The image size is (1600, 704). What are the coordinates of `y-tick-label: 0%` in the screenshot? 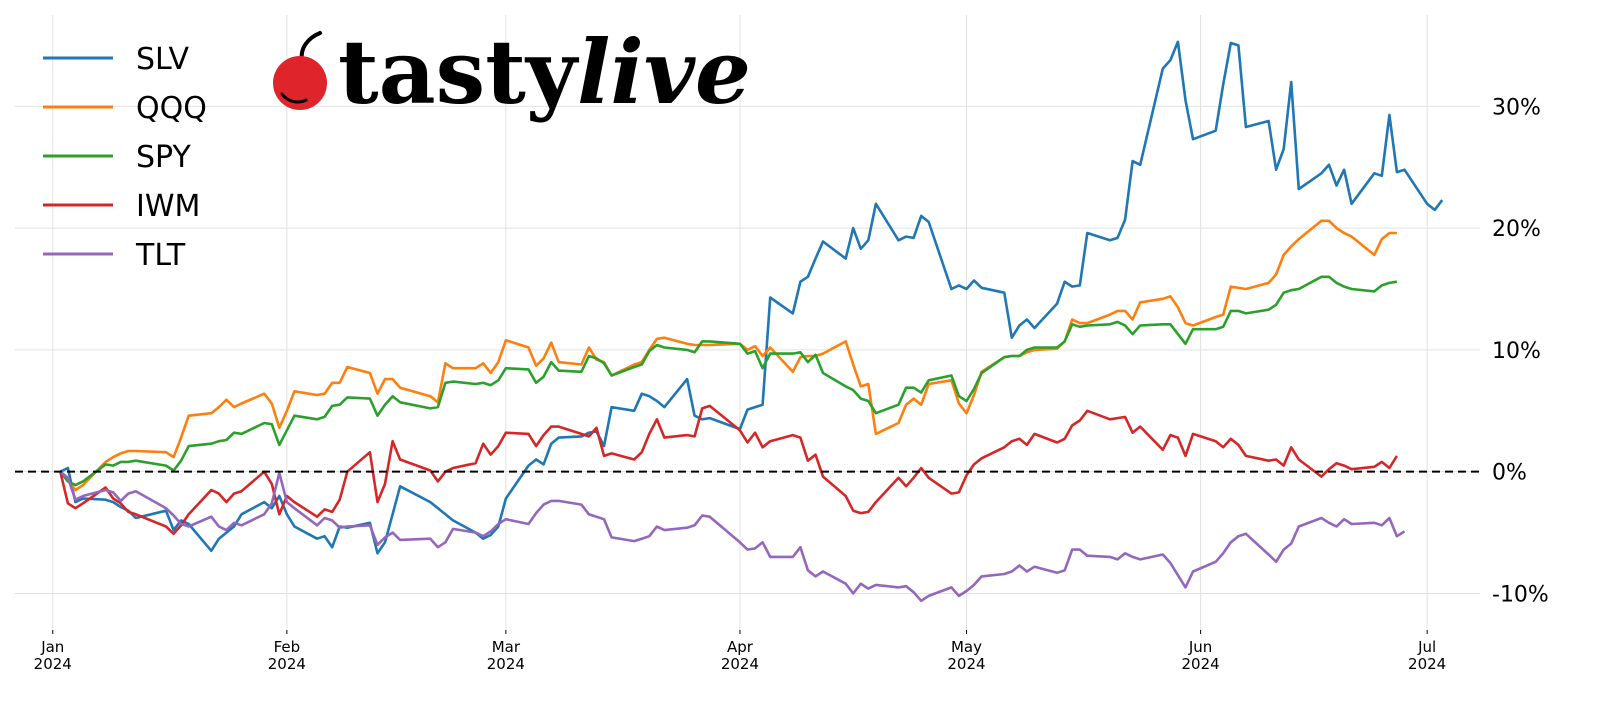 It's located at (1509, 473).